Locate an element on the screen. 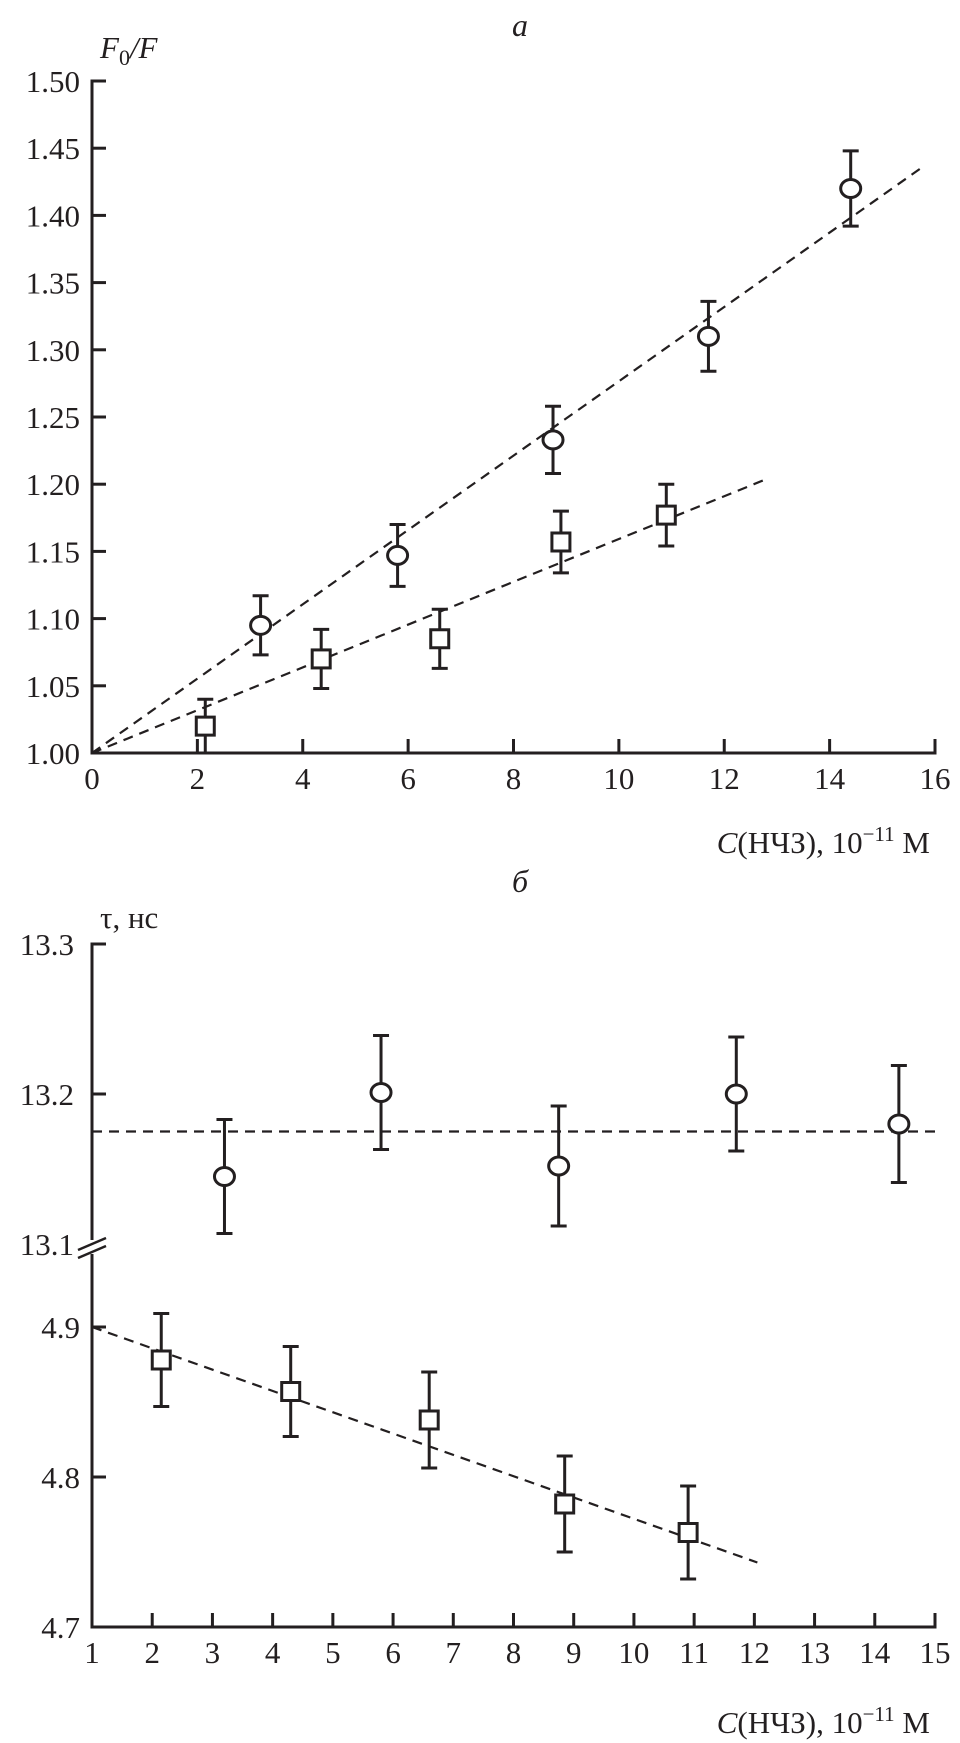 The width and height of the screenshot is (960, 1743). x-tick-label: 5 is located at coordinates (333, 1652).